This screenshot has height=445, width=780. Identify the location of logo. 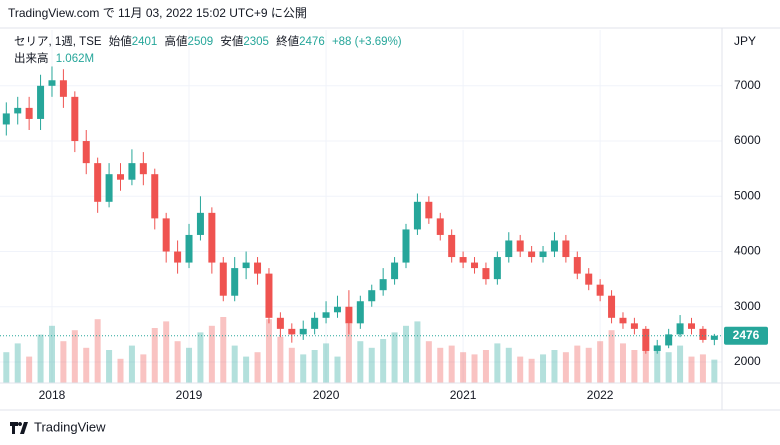
(19, 428).